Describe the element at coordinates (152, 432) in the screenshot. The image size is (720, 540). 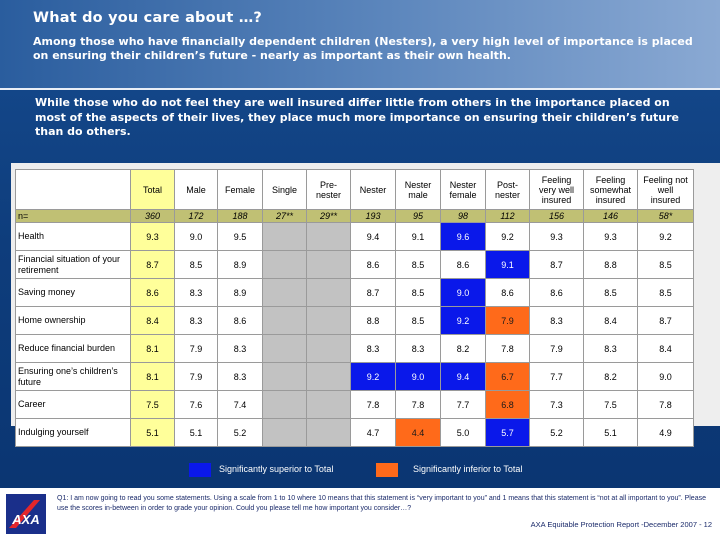
I see `score-cell: 5.1` at that location.